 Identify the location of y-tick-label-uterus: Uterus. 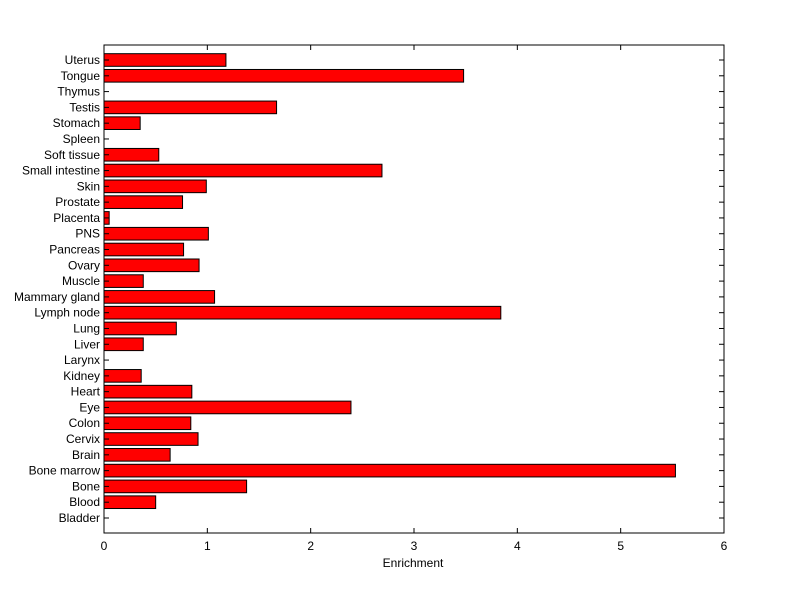
(82, 60).